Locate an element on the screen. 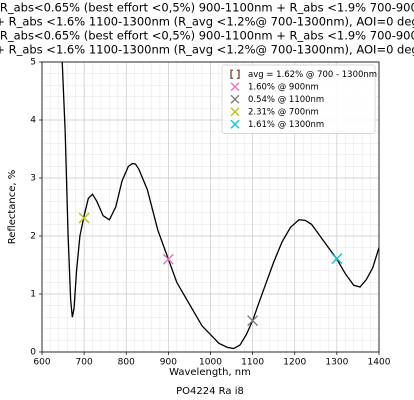  x-tick-label: 900 is located at coordinates (168, 363).